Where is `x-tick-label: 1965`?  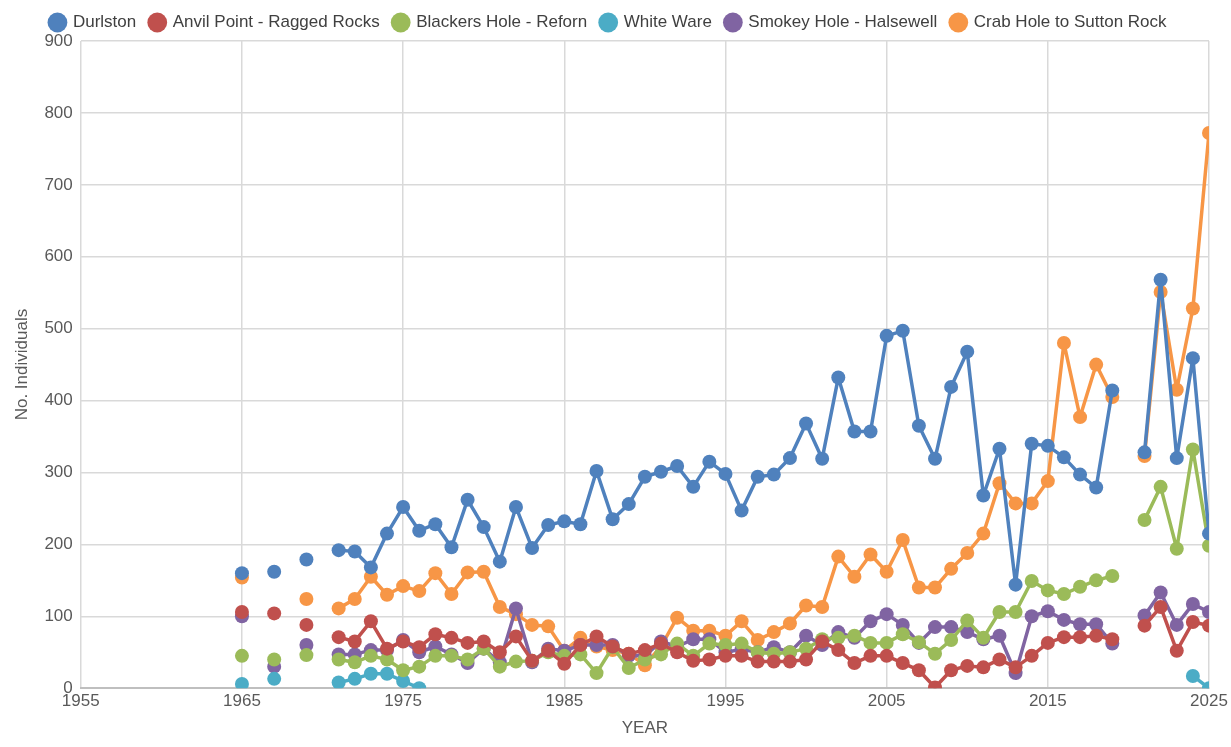
x-tick-label: 1965 is located at coordinates (242, 701).